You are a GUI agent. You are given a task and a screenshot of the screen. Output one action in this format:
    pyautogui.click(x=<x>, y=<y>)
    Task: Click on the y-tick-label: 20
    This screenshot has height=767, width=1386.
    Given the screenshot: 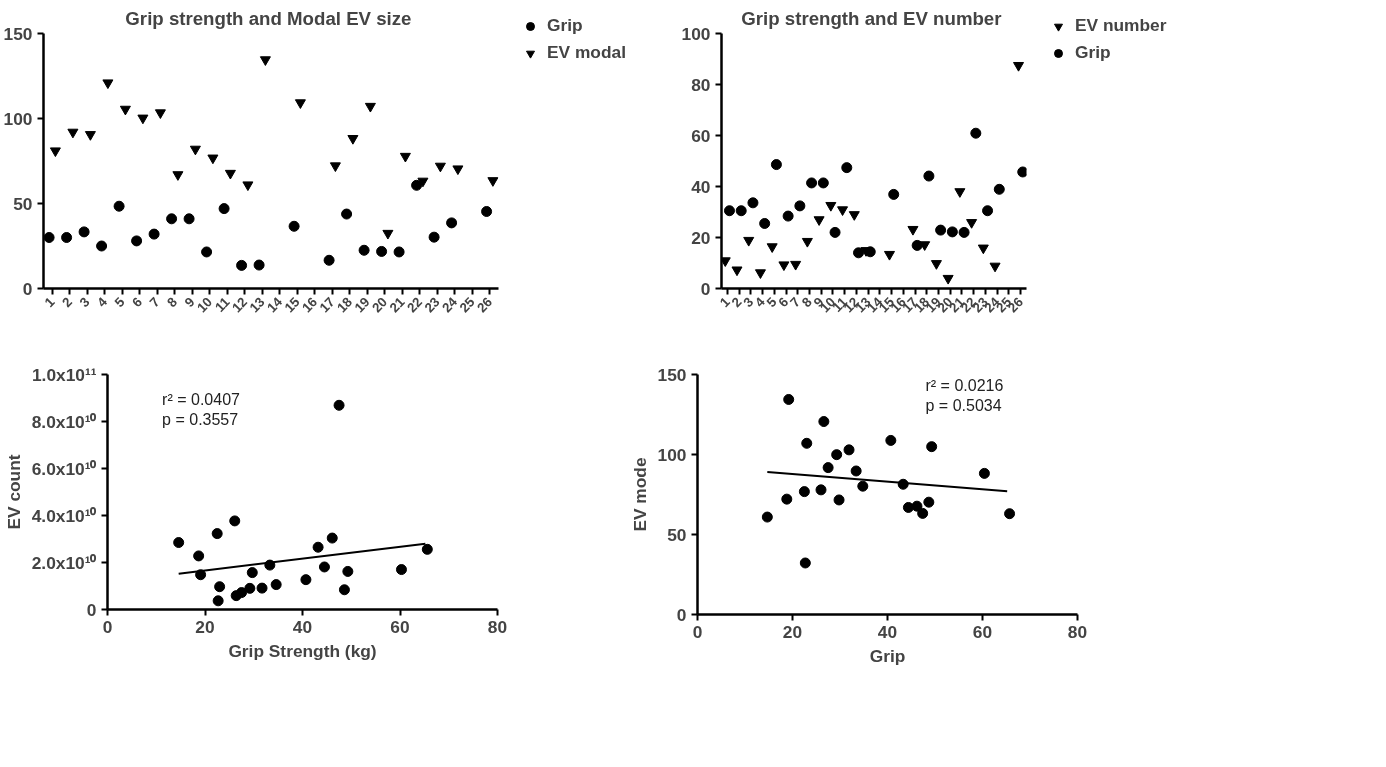 What is the action you would take?
    pyautogui.click(x=701, y=237)
    